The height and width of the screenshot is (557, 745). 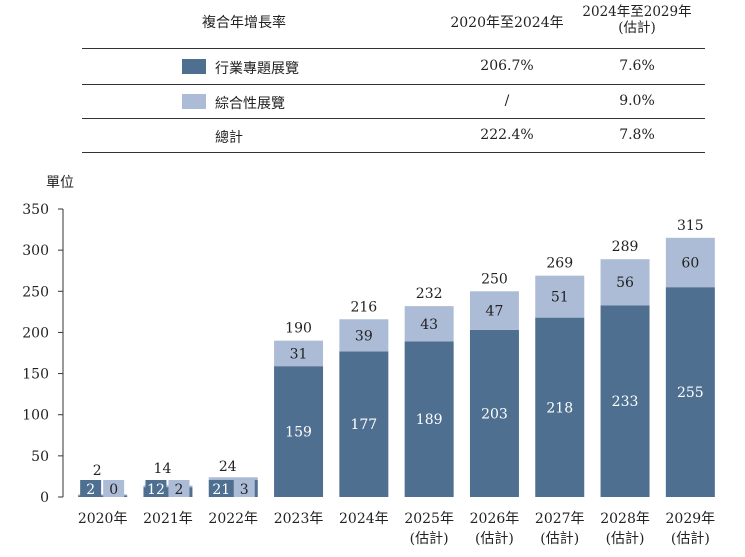 I want to click on y-tick-label: 50, so click(x=40, y=457).